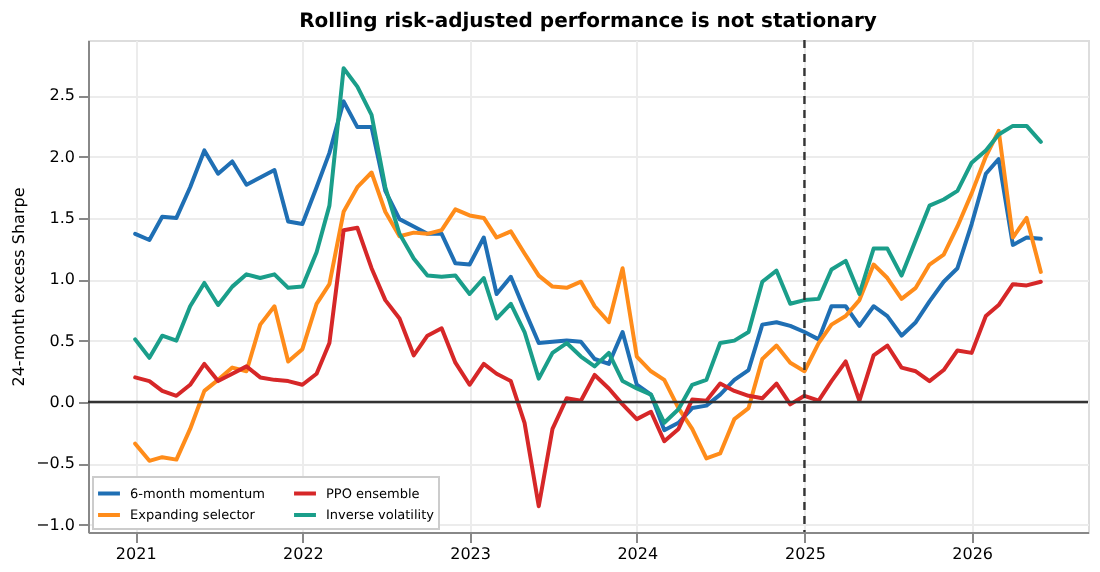 The width and height of the screenshot is (1100, 572). Describe the element at coordinates (805, 554) in the screenshot. I see `x-tick-label: 2025` at that location.